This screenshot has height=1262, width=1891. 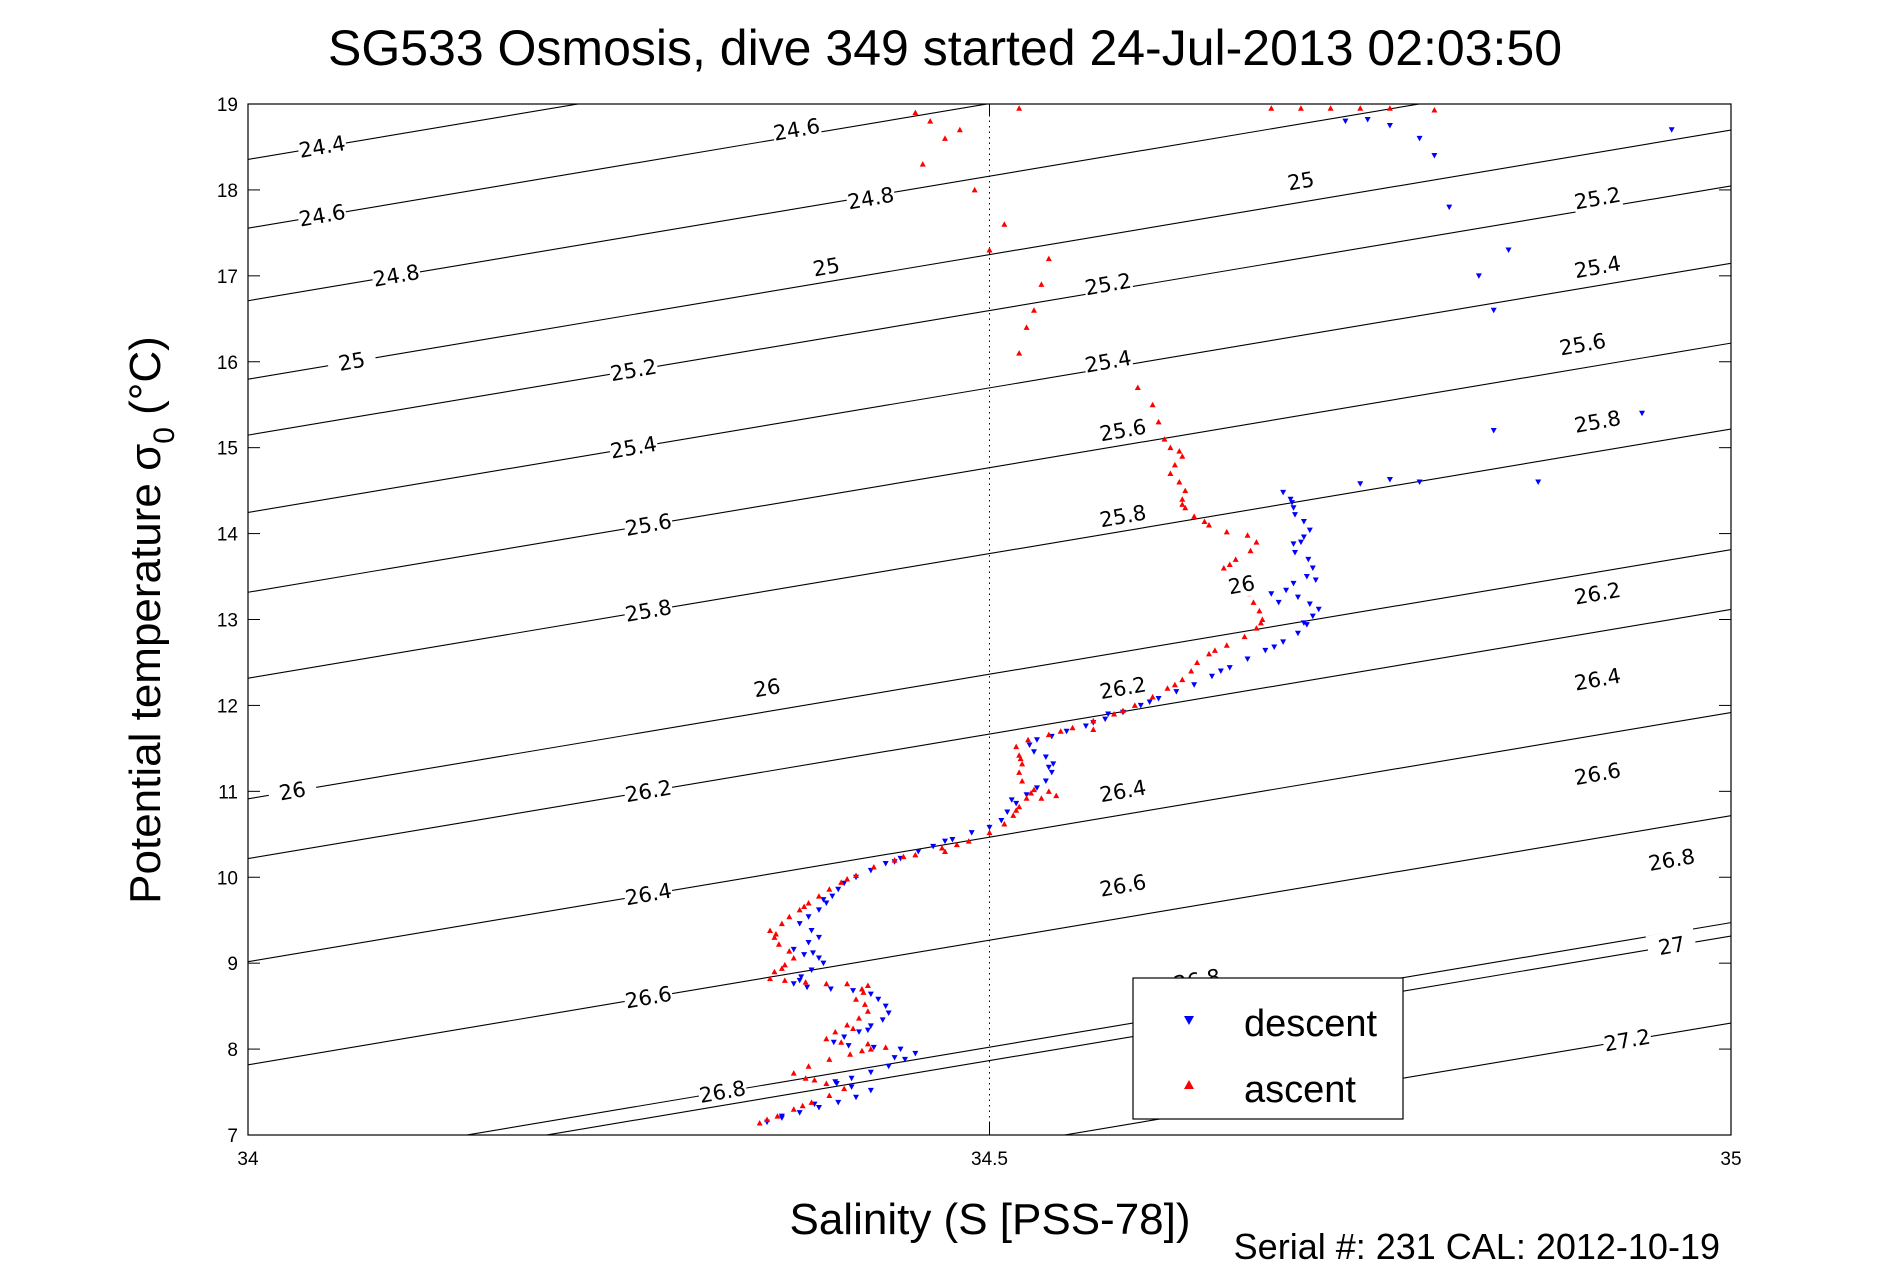 I want to click on contour-label: 27, so click(x=1671, y=946).